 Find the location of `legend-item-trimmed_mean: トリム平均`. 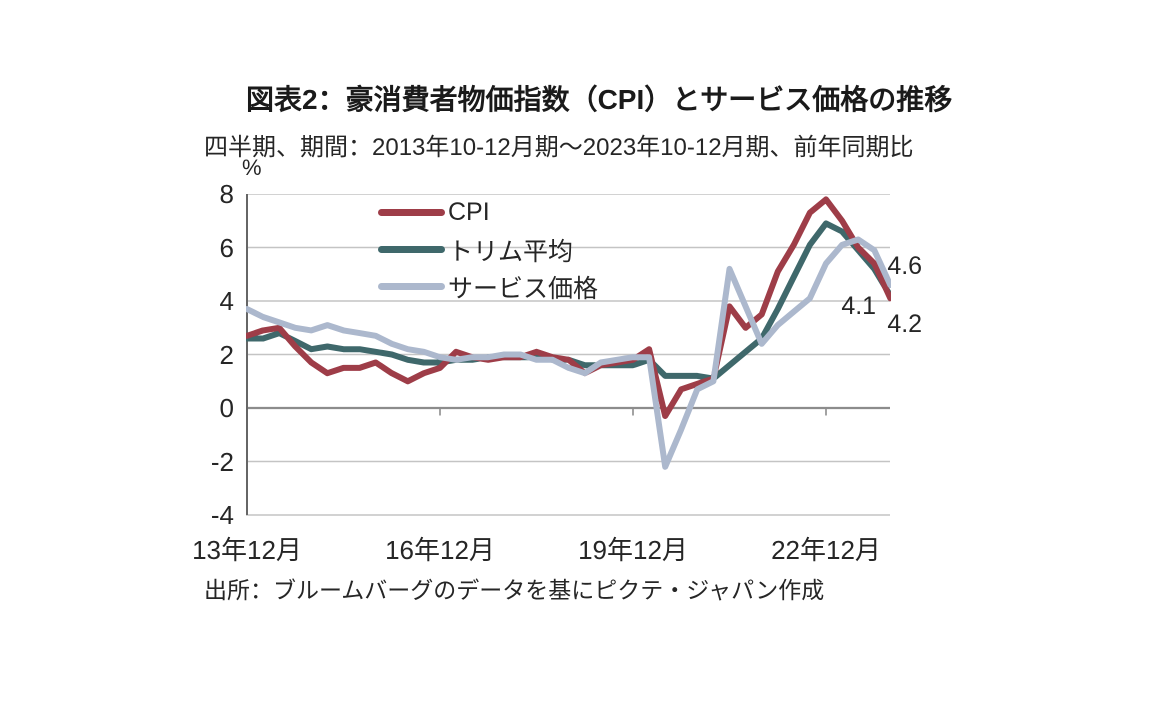

legend-item-trimmed_mean: トリム平均 is located at coordinates (488, 249).